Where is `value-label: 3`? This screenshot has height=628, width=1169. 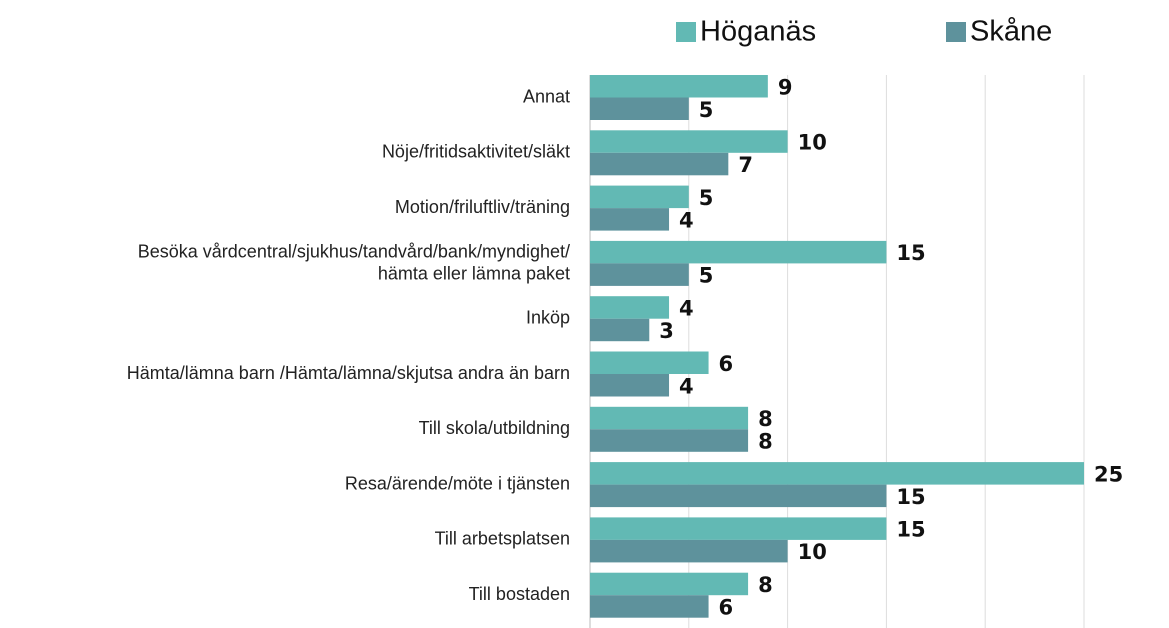
value-label: 3 is located at coordinates (666, 331).